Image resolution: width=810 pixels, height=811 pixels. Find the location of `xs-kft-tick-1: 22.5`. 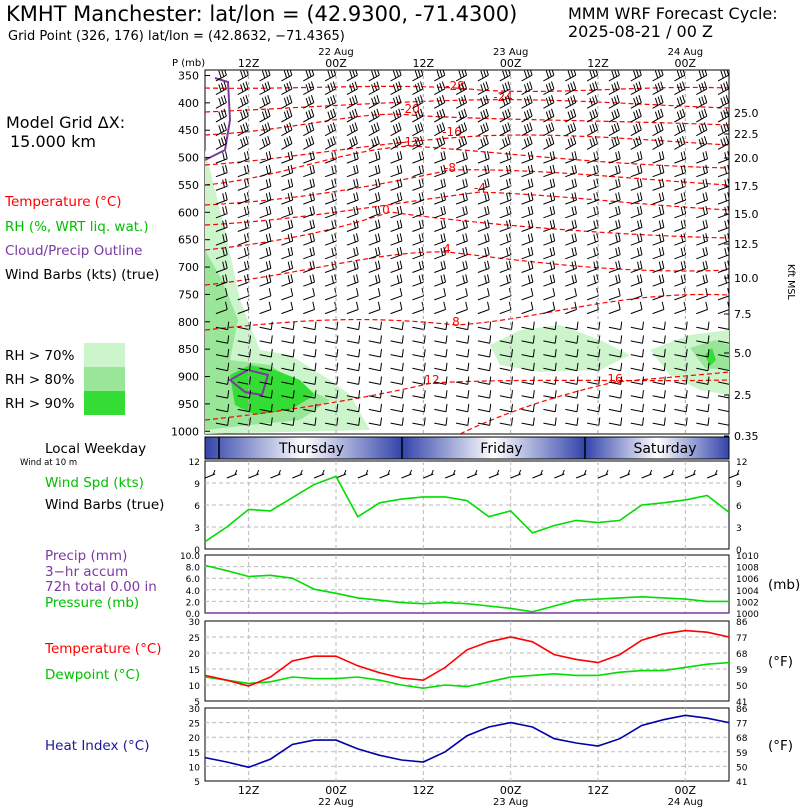

xs-kft-tick-1: 22.5 is located at coordinates (746, 134).